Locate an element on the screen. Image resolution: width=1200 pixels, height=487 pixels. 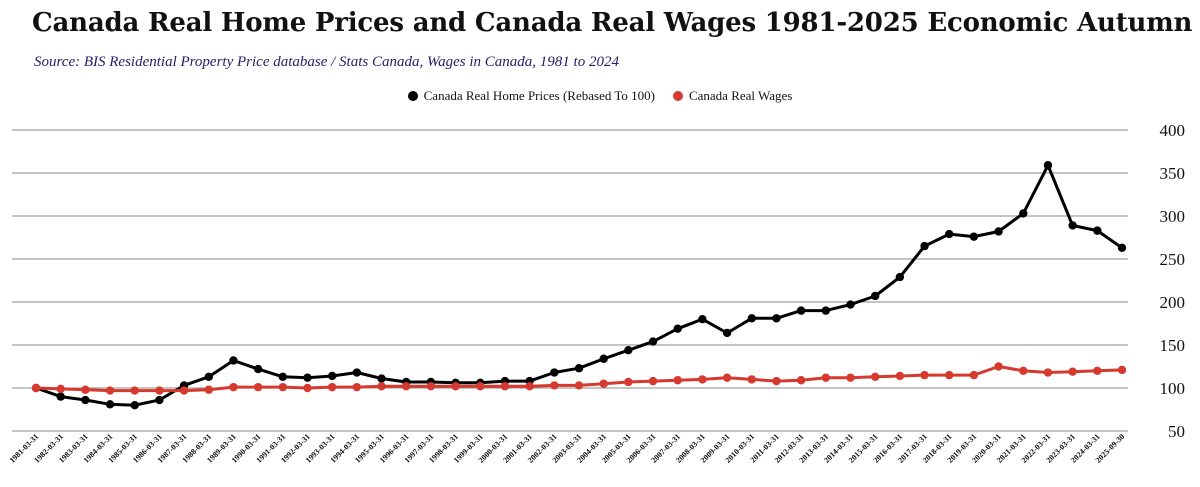
y-tick-label: 50 is located at coordinates (1176, 431).